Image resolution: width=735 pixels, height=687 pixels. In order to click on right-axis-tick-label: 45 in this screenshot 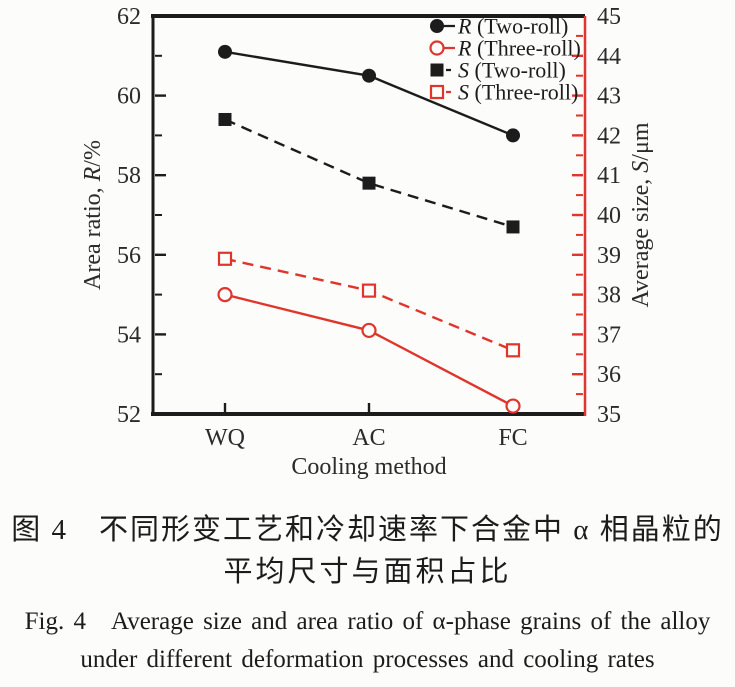, I will do `click(609, 17)`.